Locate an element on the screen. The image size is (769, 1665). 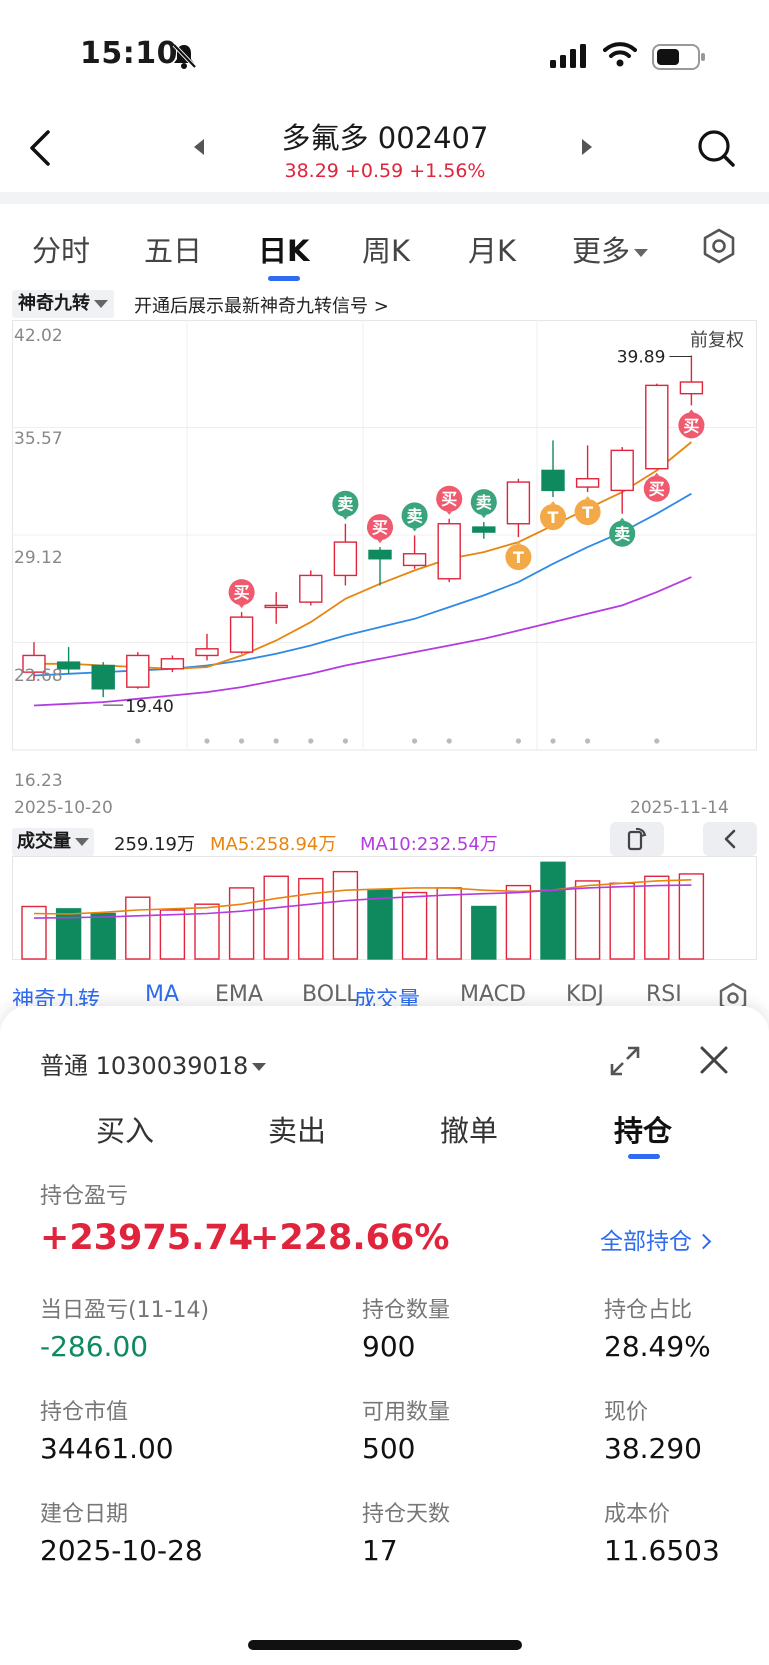
adjust-label: 前复权 is located at coordinates (717, 340).